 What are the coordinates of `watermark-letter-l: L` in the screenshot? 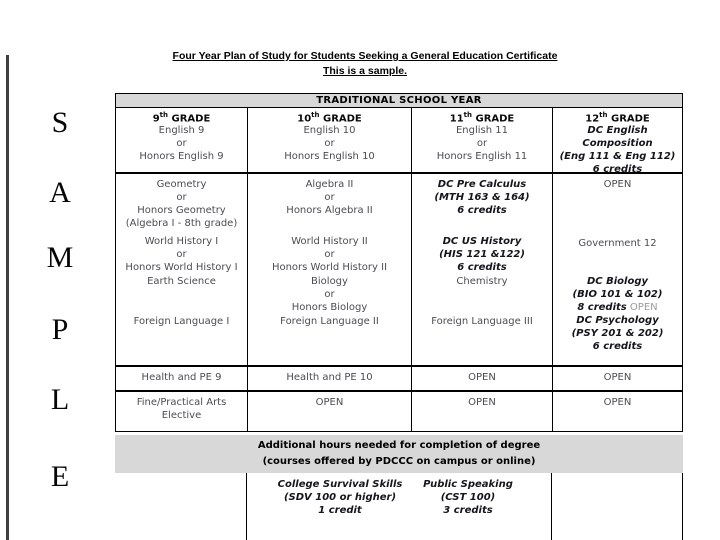 It's located at (60, 399).